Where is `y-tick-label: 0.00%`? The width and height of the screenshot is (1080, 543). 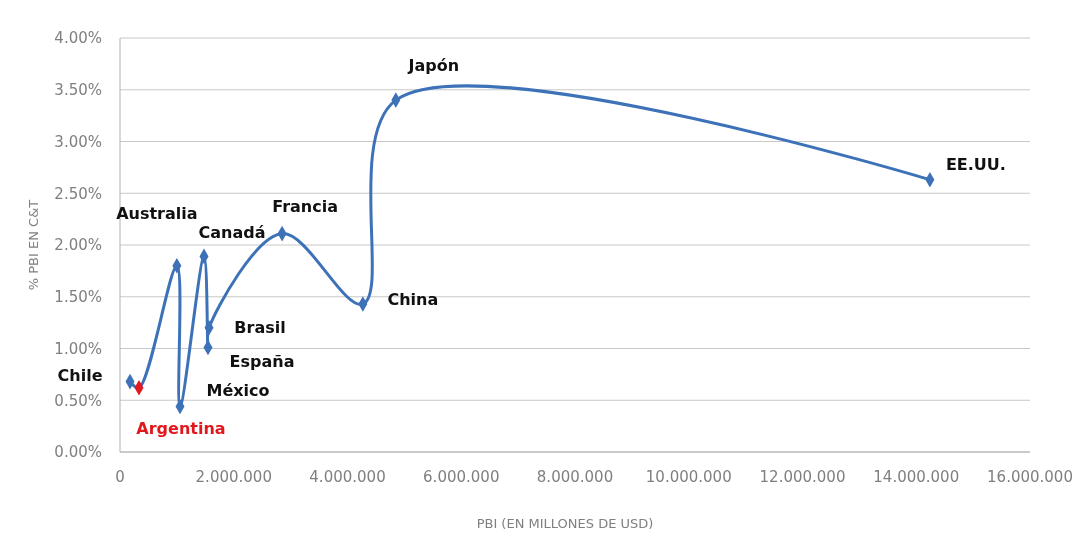 y-tick-label: 0.00% is located at coordinates (78, 452).